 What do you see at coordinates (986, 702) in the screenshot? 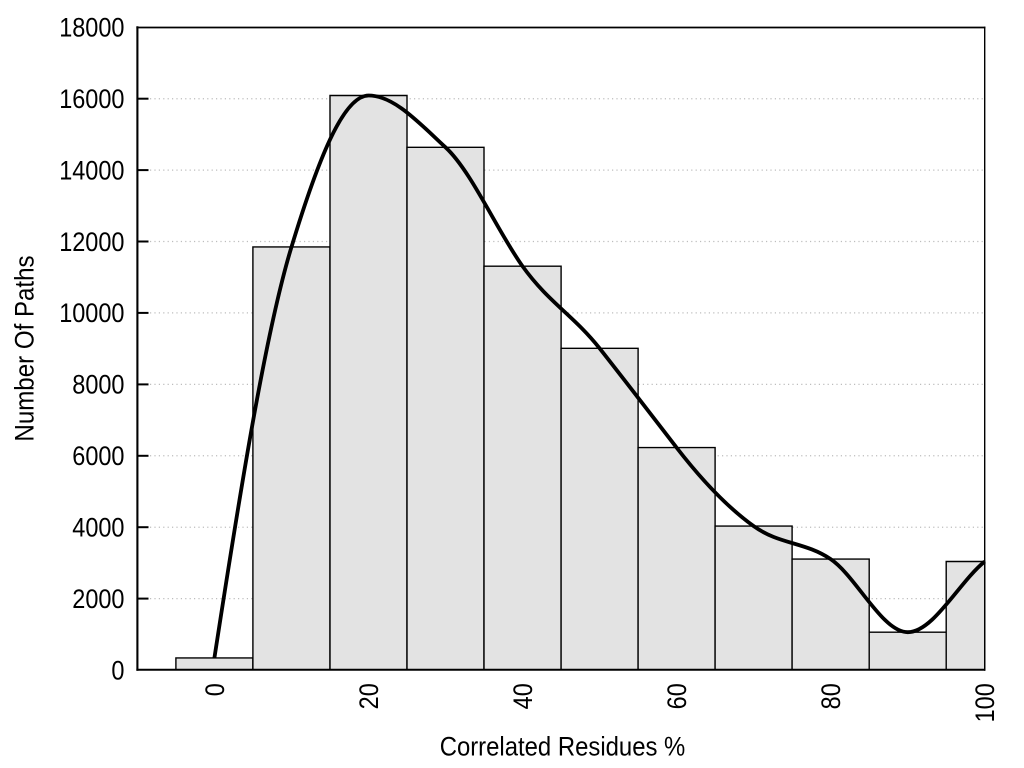
I see `svg-text: 100` at bounding box center [986, 702].